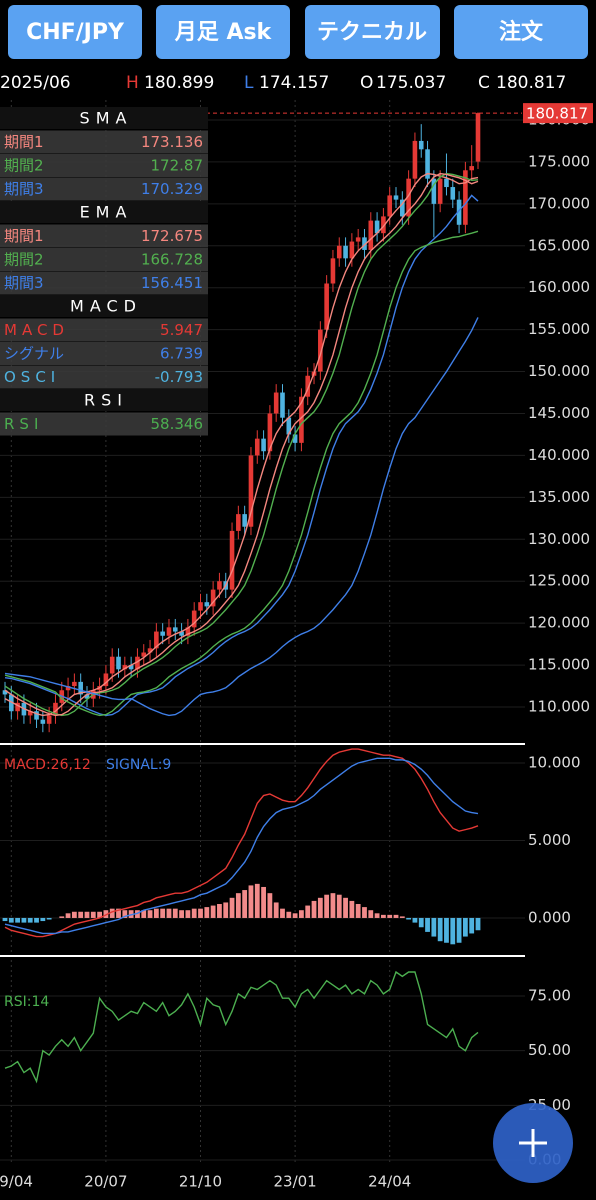 Image resolution: width=596 pixels, height=1200 pixels. I want to click on y-tick-label: 145.000, so click(559, 413).